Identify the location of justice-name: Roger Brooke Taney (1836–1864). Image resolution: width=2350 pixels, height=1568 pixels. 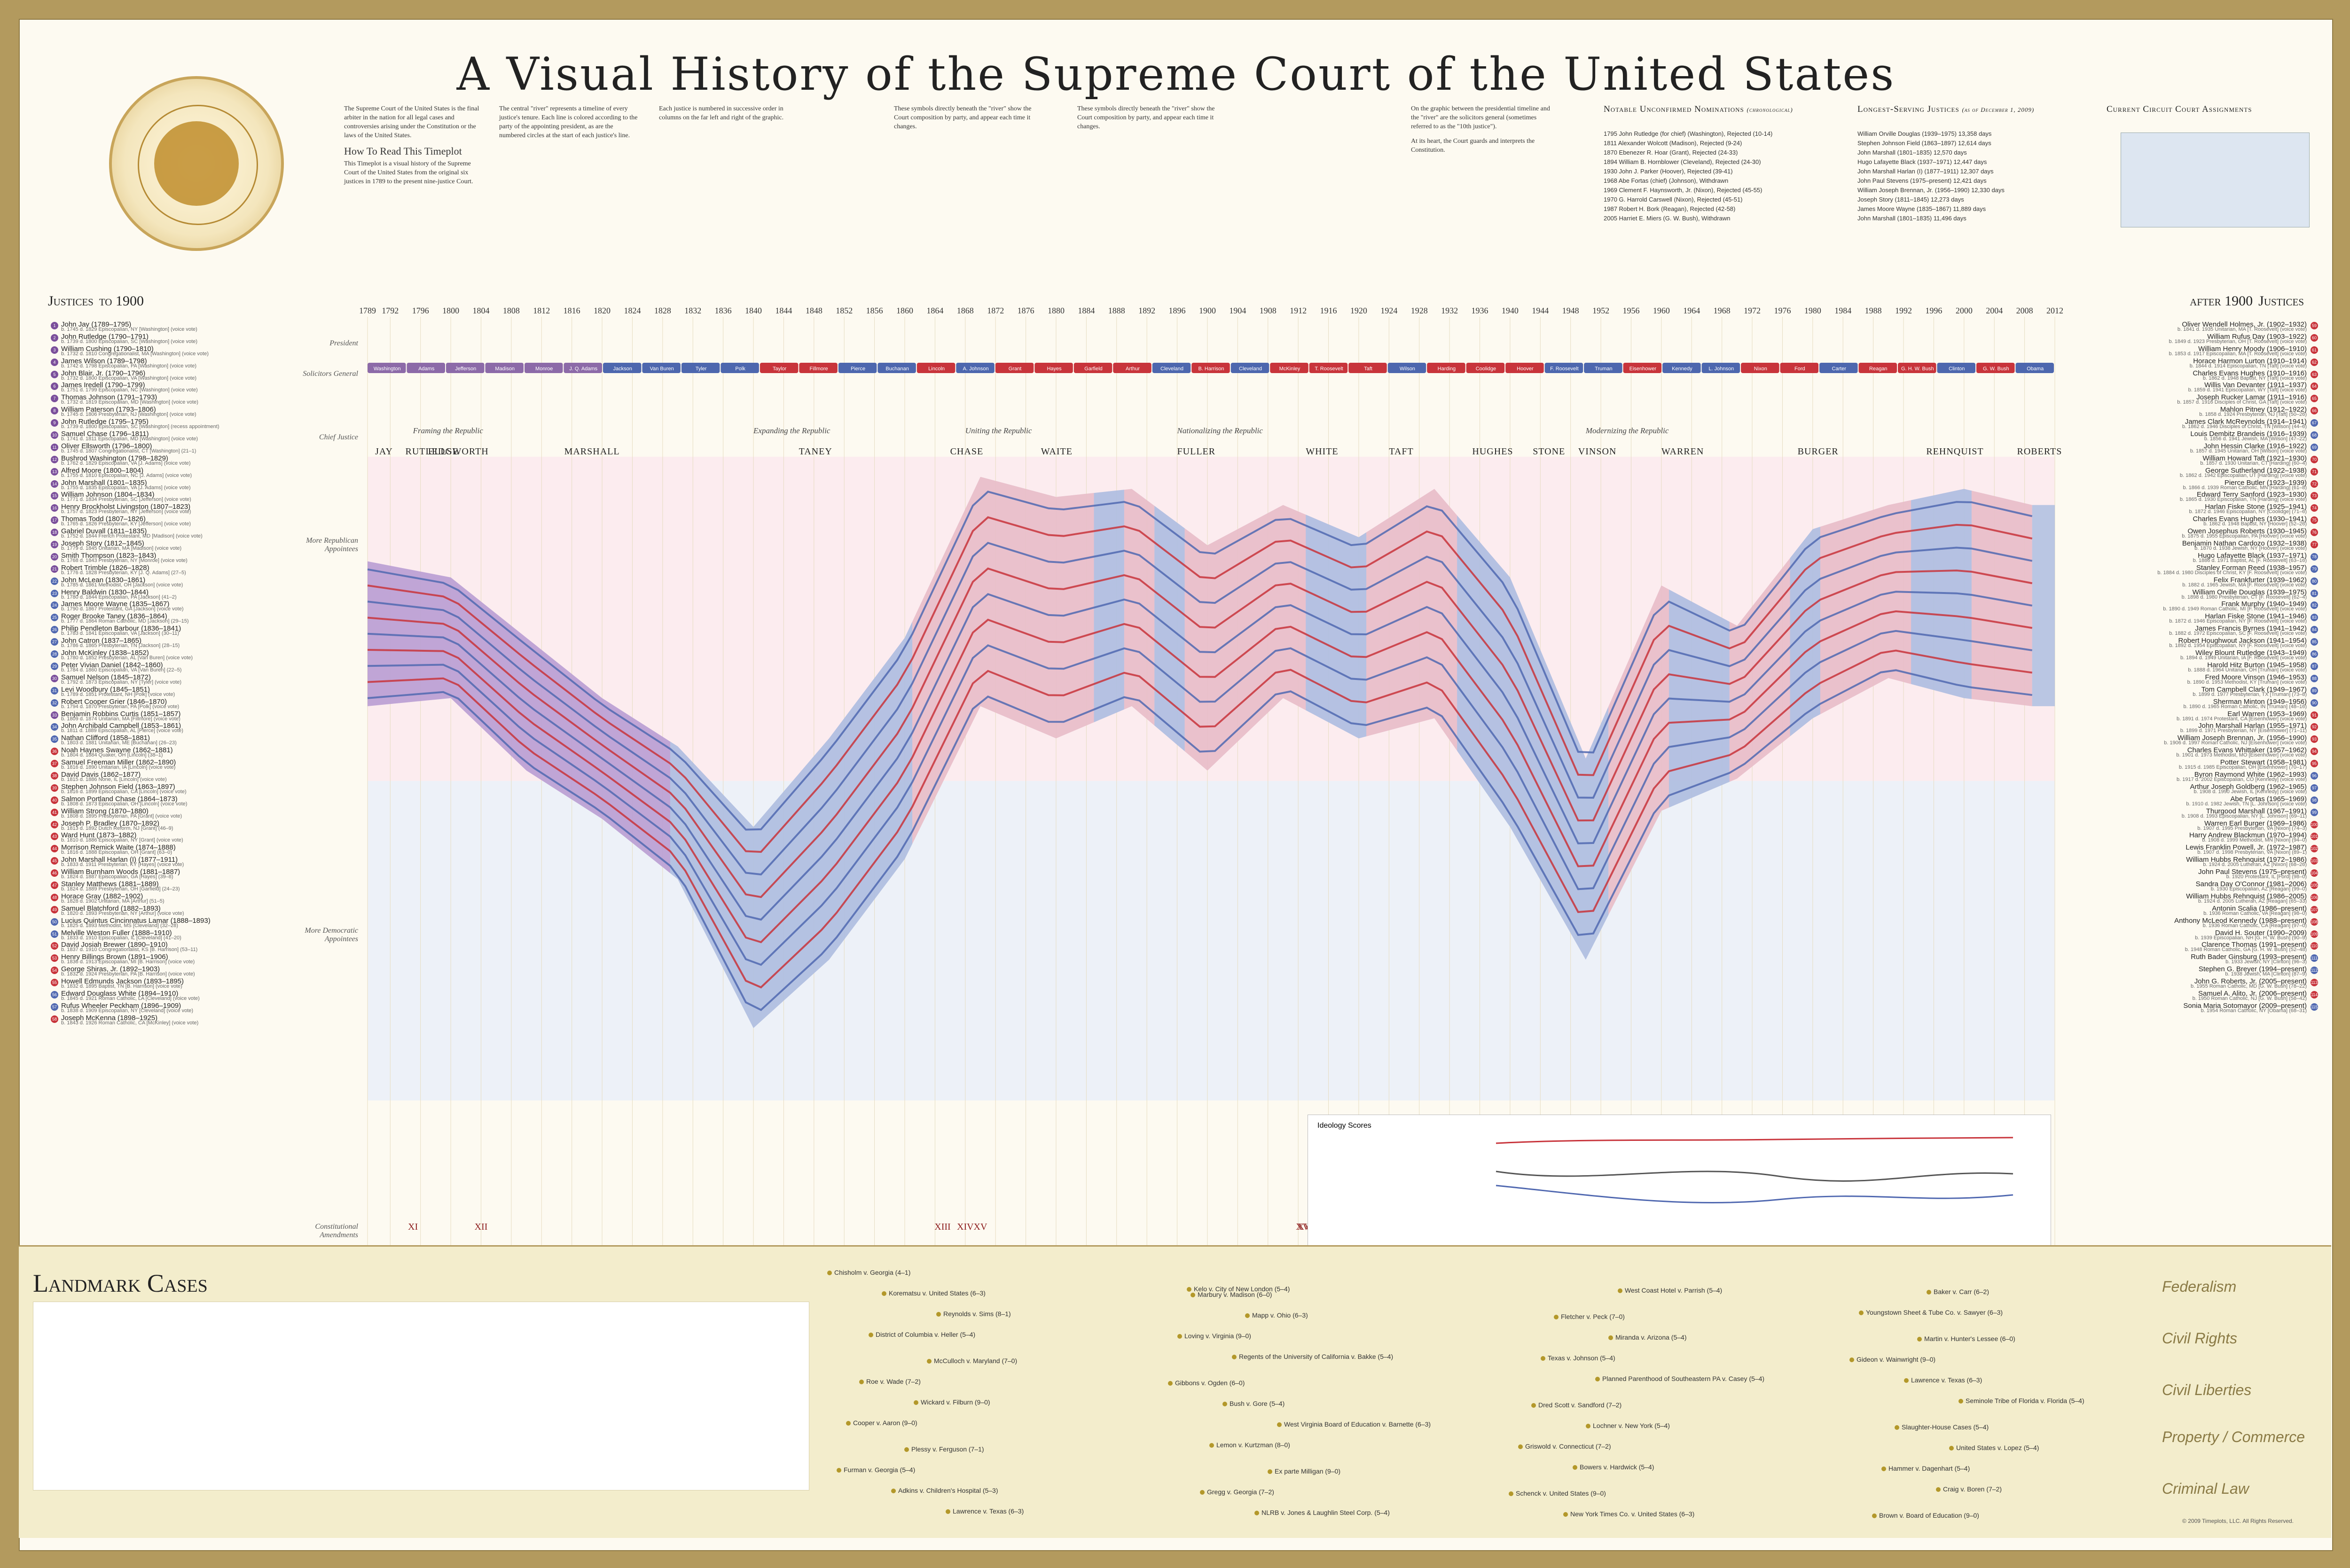
(114, 617).